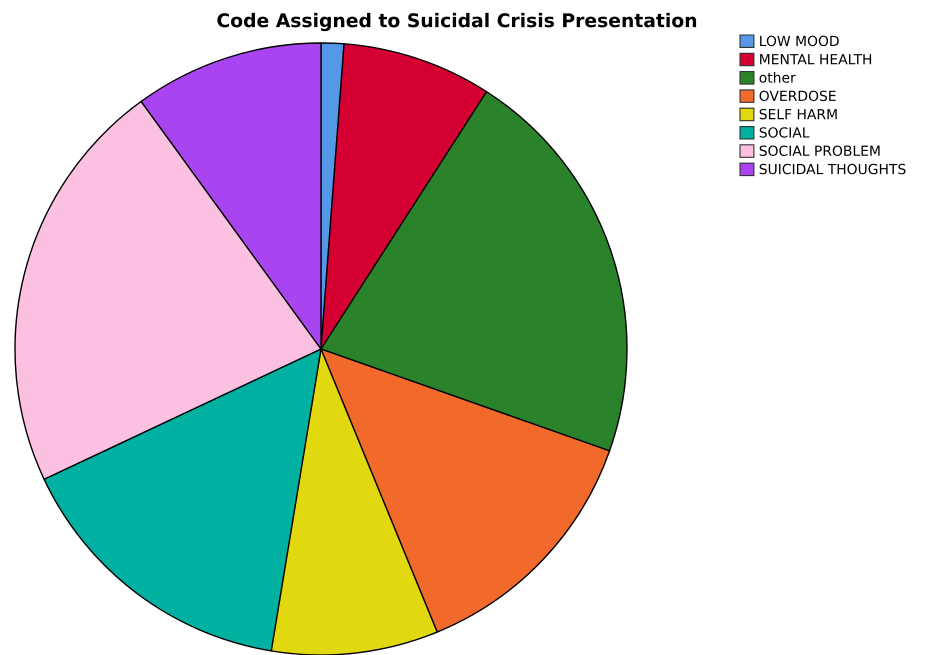 This screenshot has height=655, width=946. I want to click on legend-label: LOW MOOD, so click(799, 41).